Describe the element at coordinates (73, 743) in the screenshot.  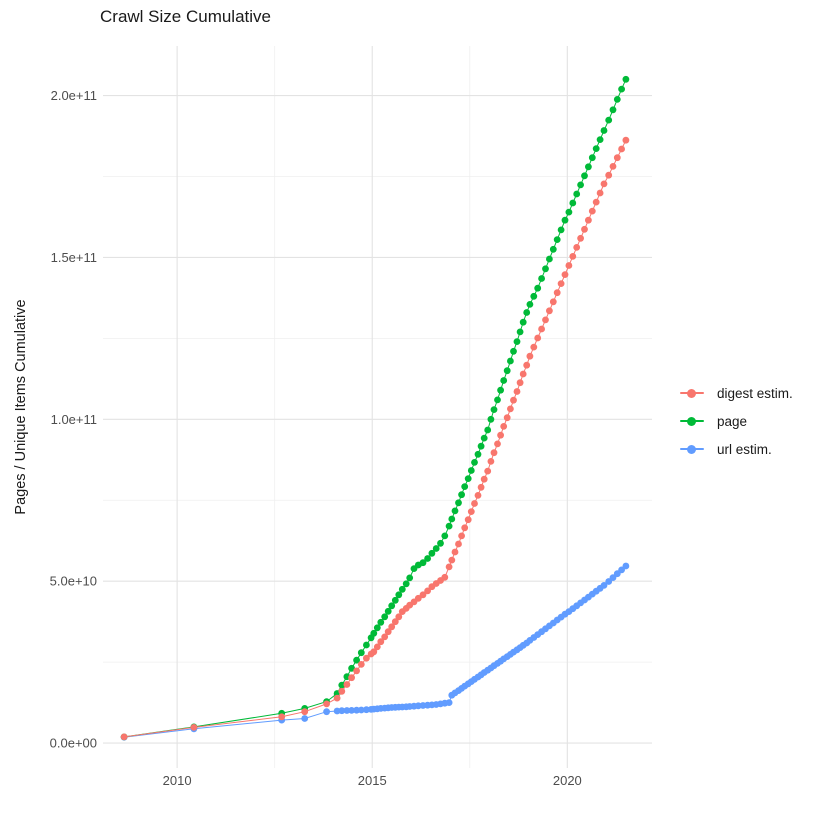
I see `y-tick-label: 0.0e+00` at that location.